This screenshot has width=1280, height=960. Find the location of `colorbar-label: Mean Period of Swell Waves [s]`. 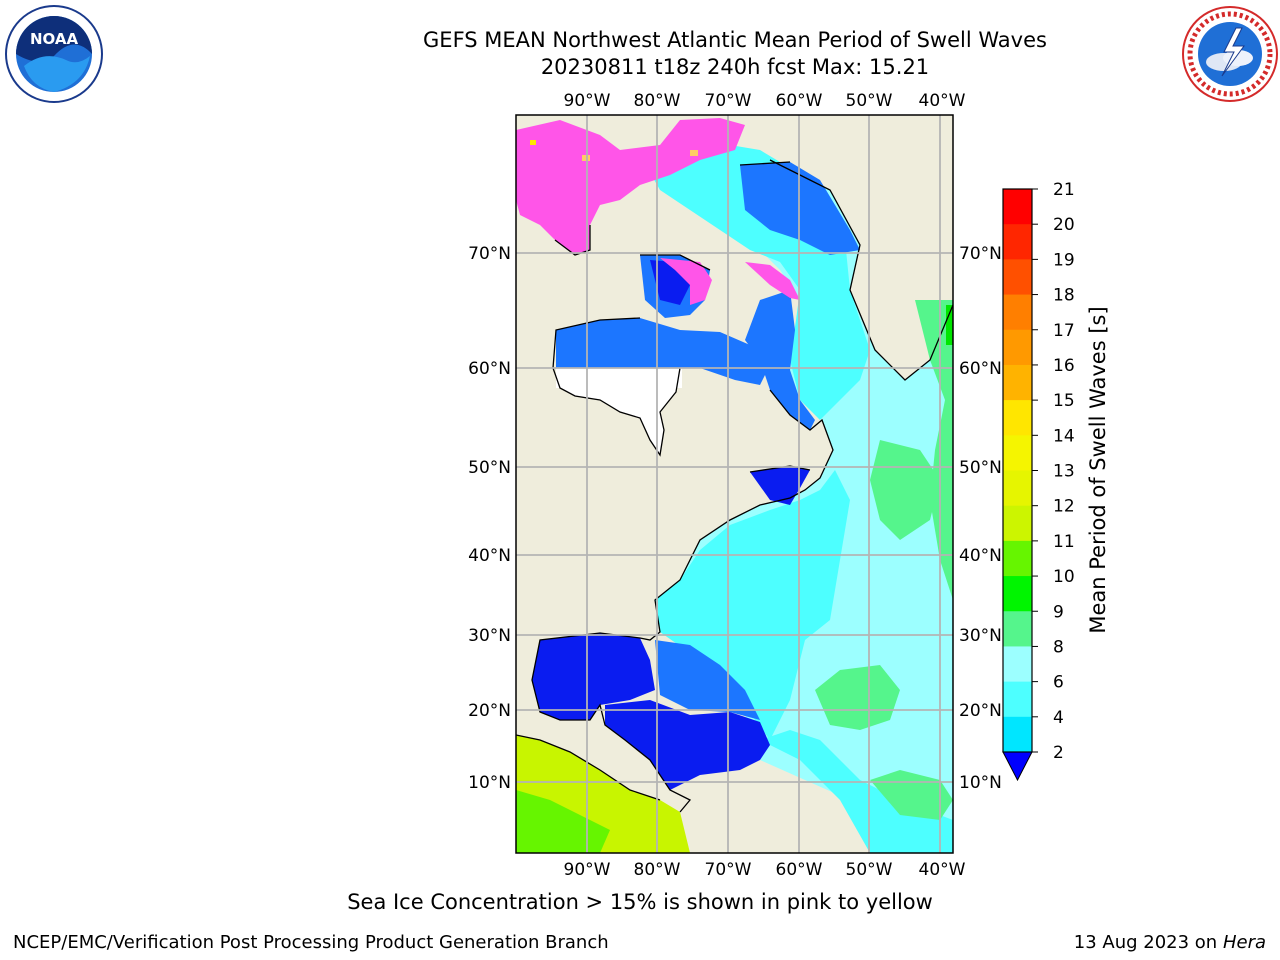

colorbar-label: Mean Period of Swell Waves [s] is located at coordinates (1098, 469).